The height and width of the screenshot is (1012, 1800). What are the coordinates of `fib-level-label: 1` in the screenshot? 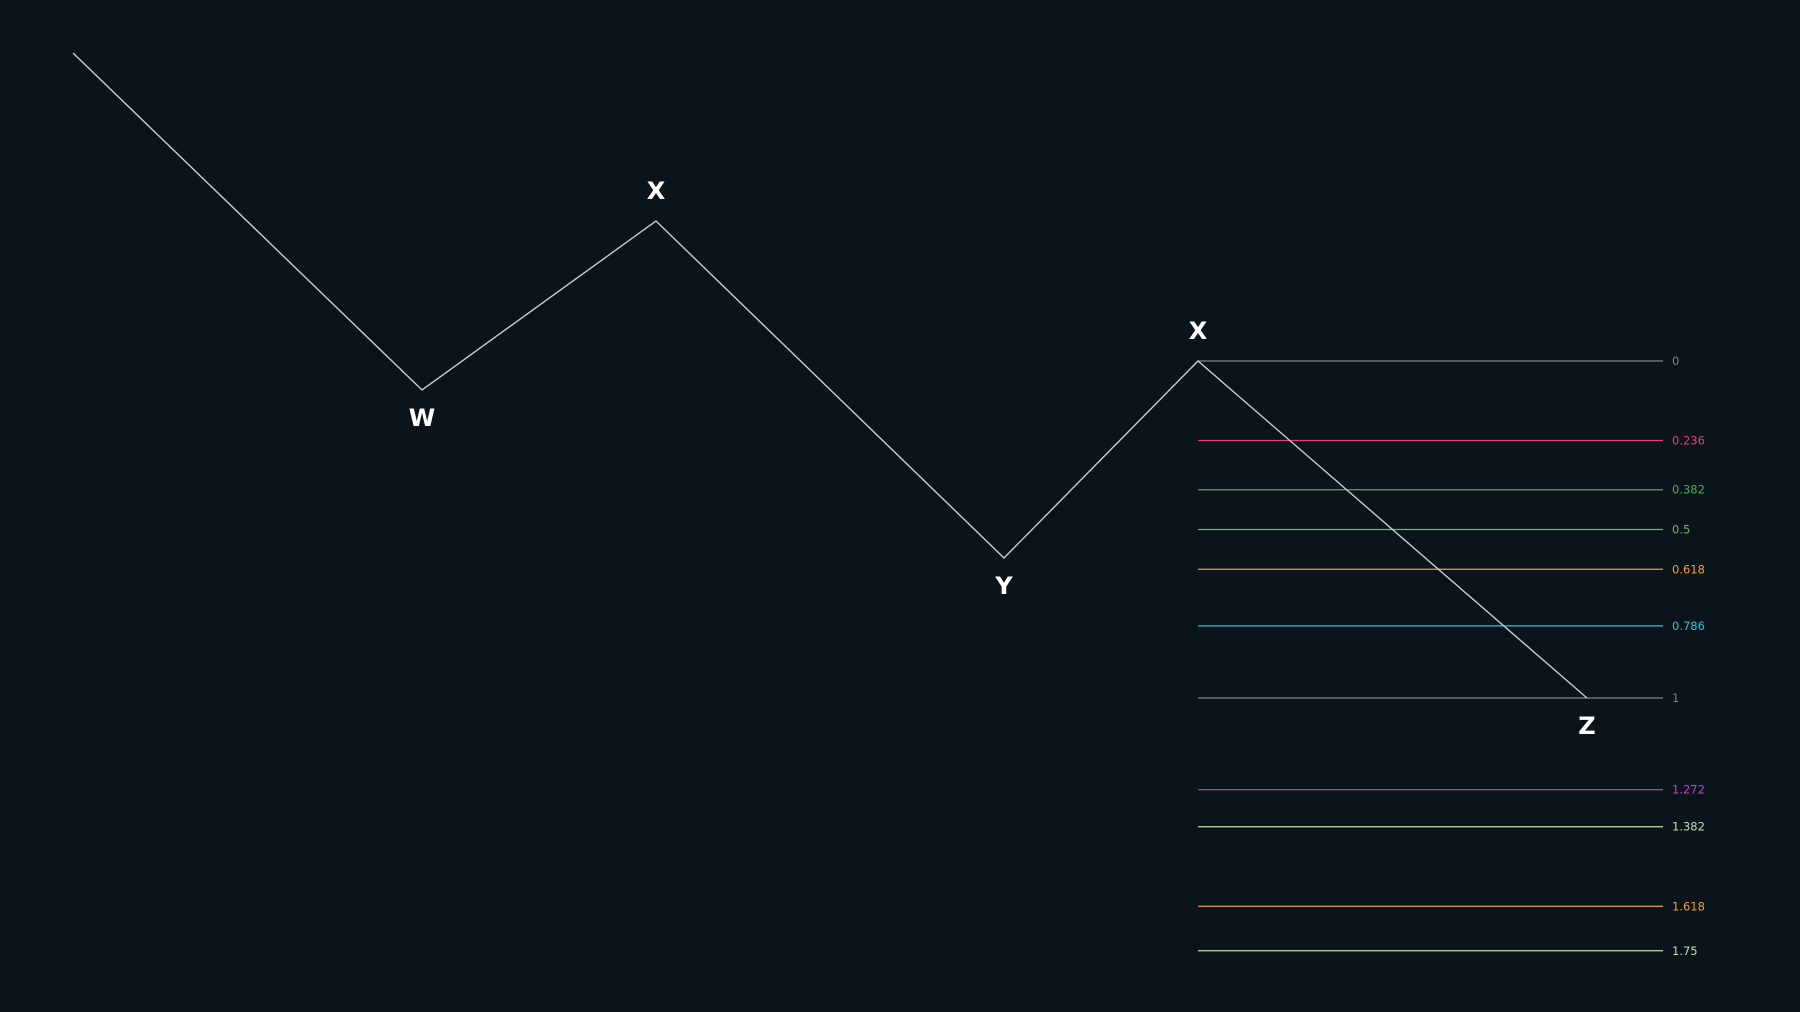 It's located at (1675, 698).